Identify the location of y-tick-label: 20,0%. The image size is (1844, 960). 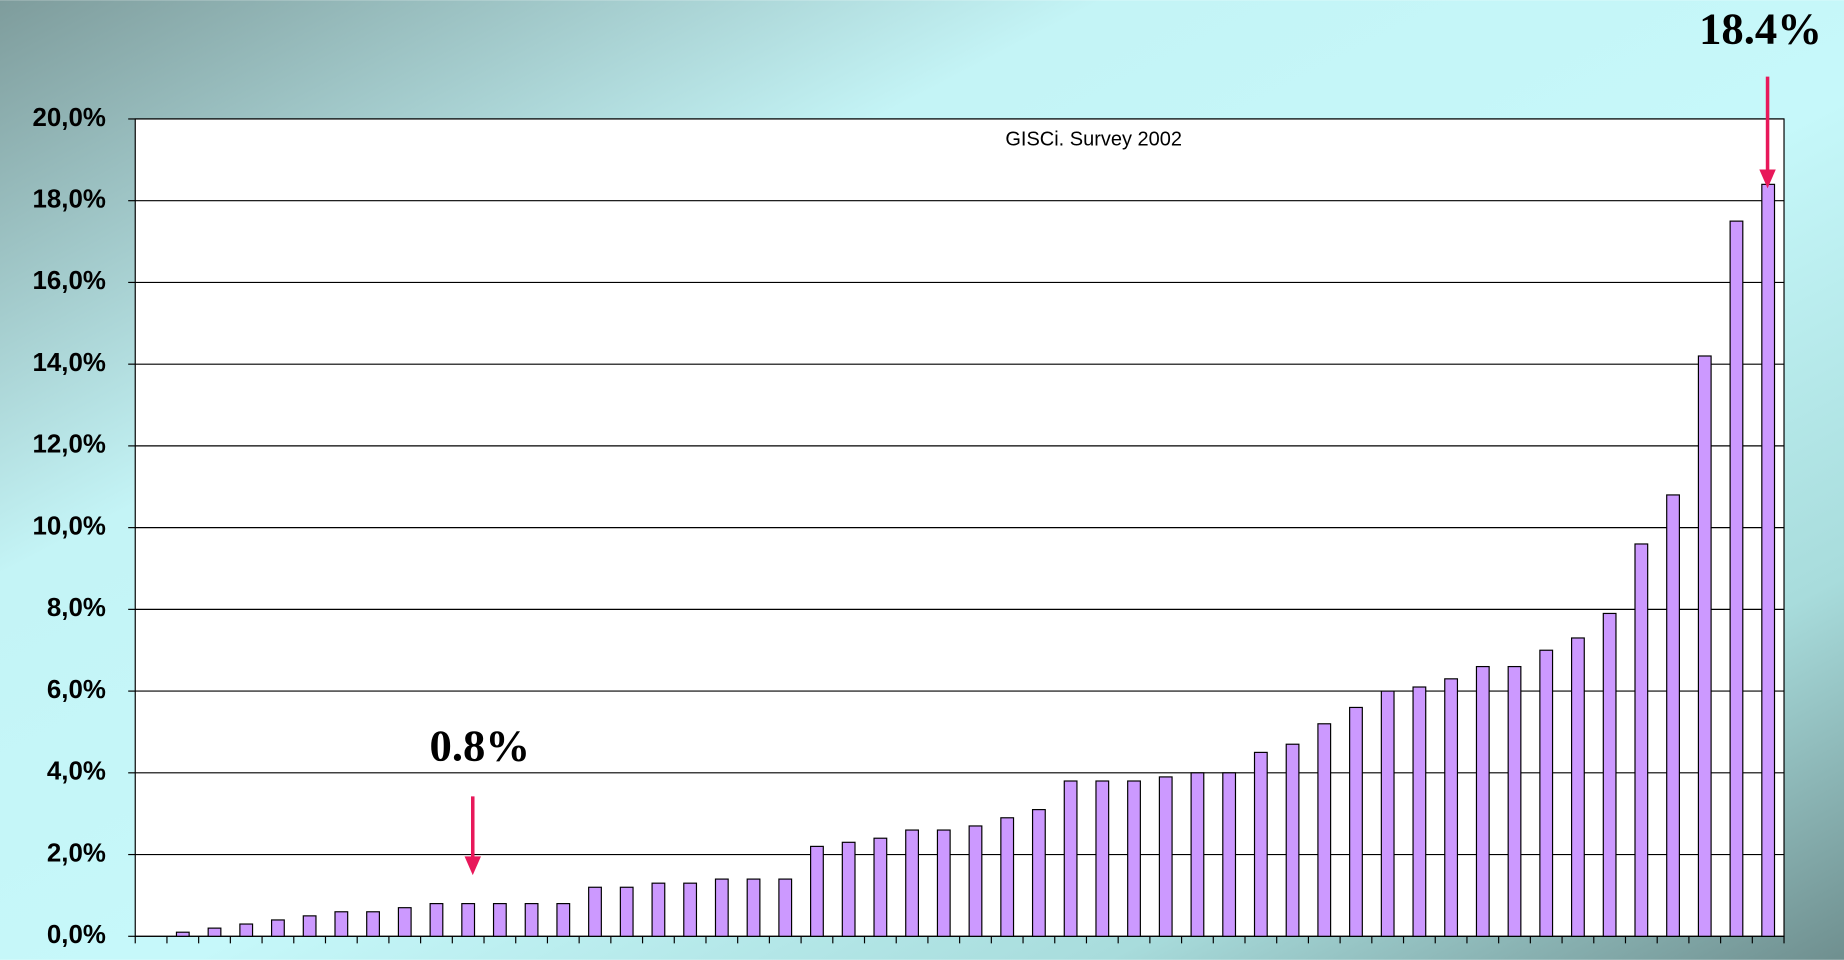
(69, 118).